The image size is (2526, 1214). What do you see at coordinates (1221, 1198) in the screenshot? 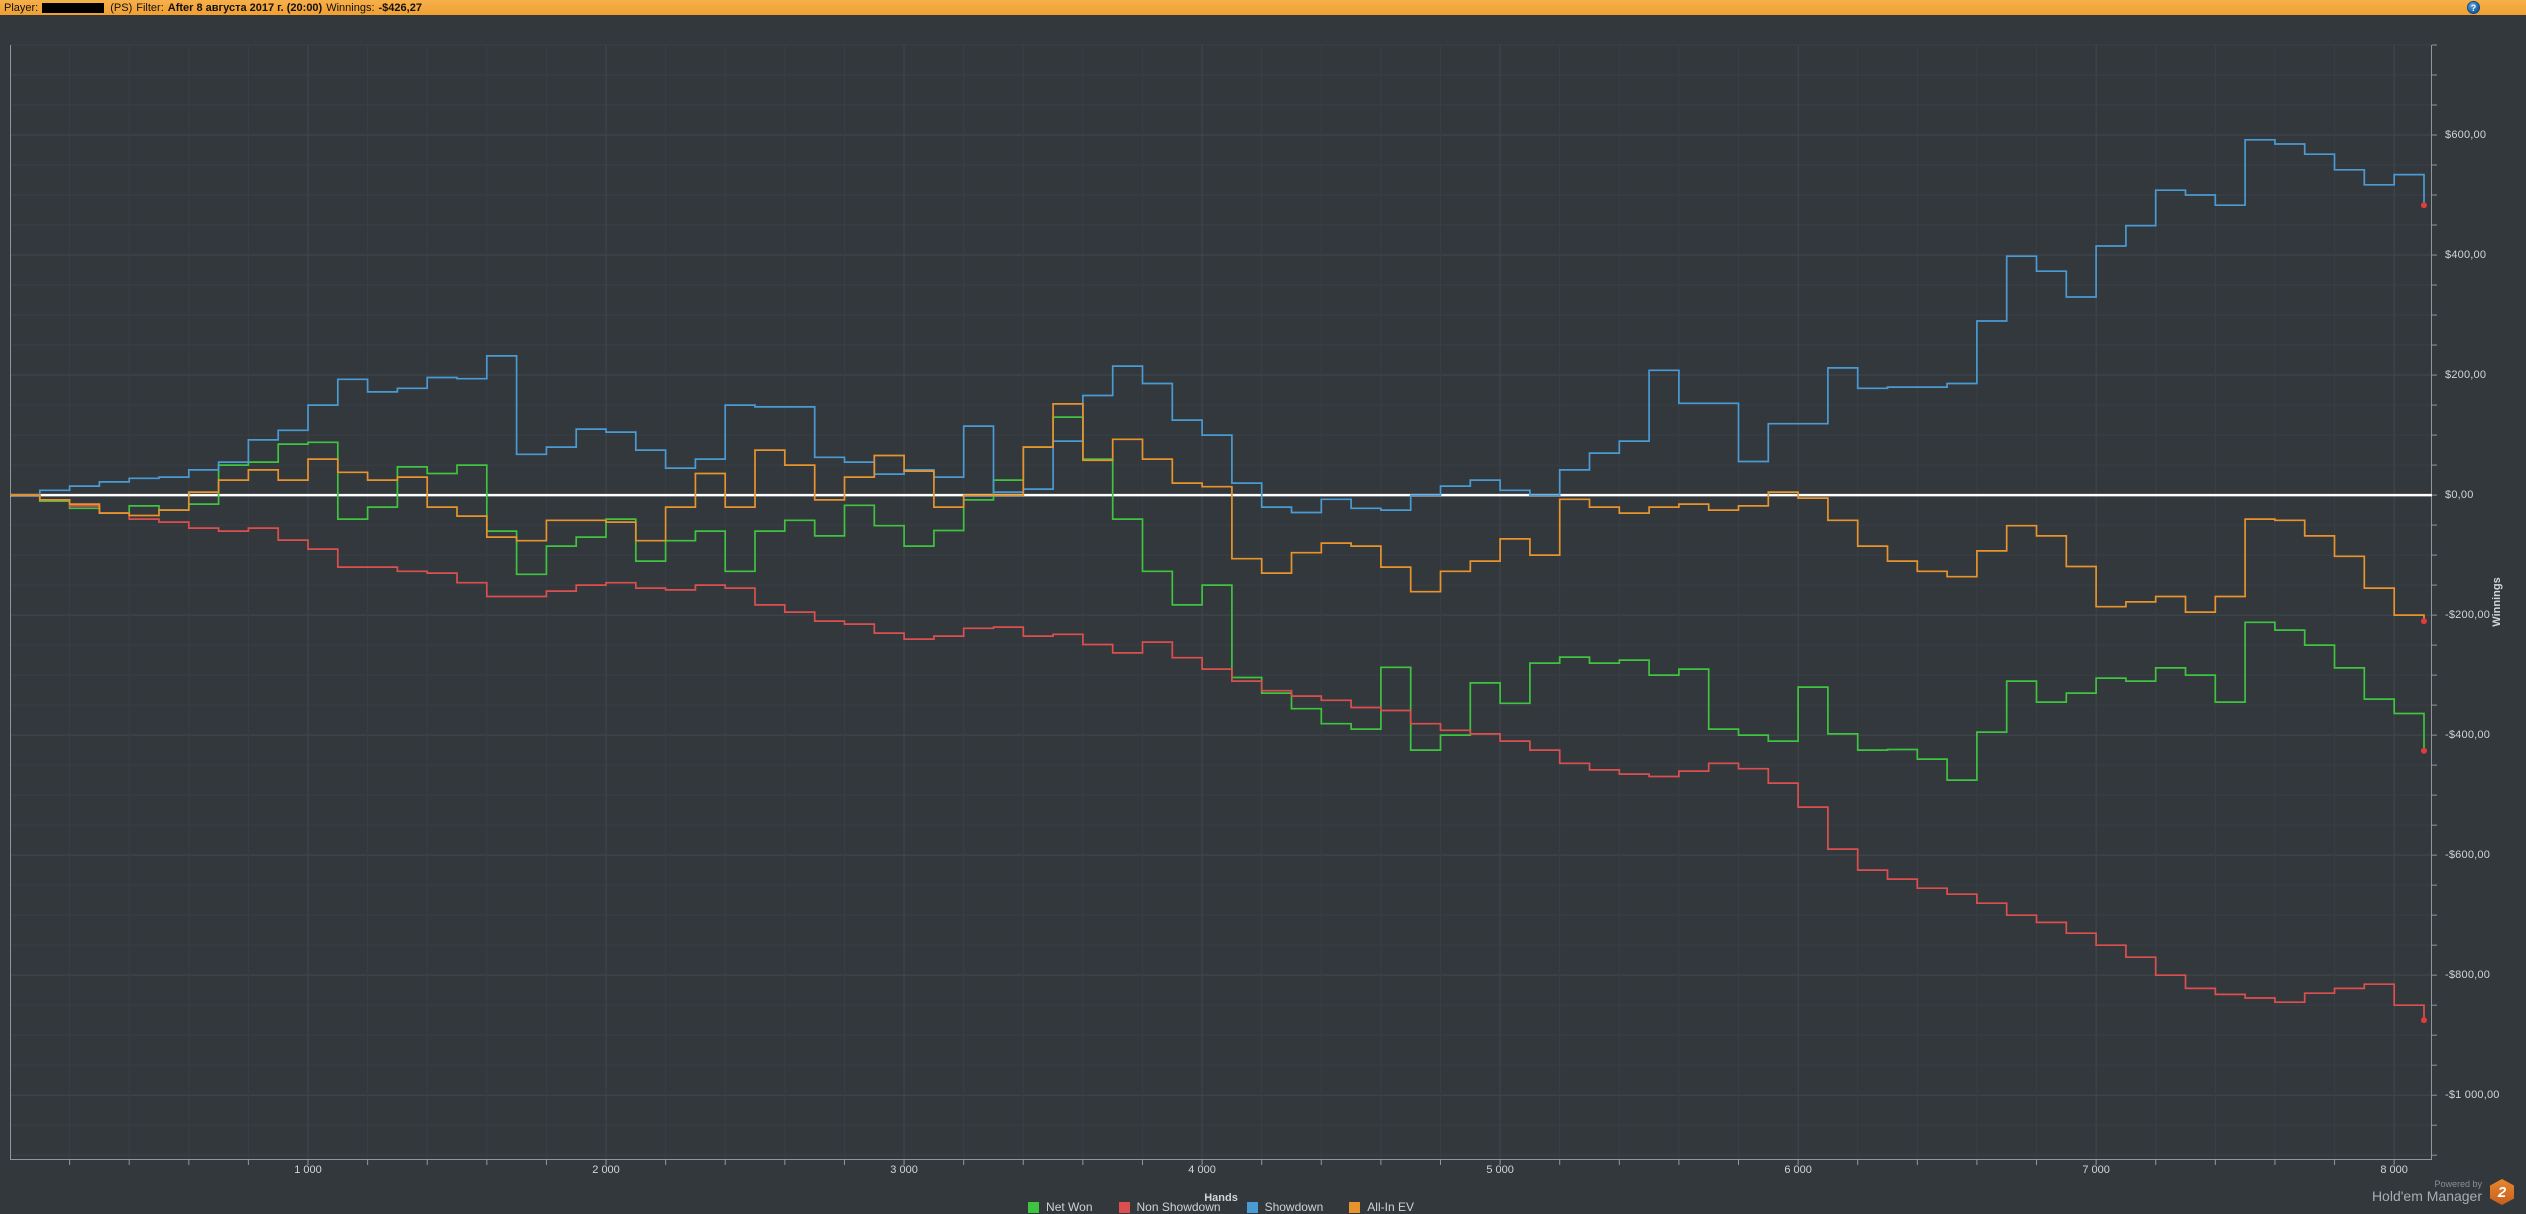
I see `x-axis-title: Hands` at bounding box center [1221, 1198].